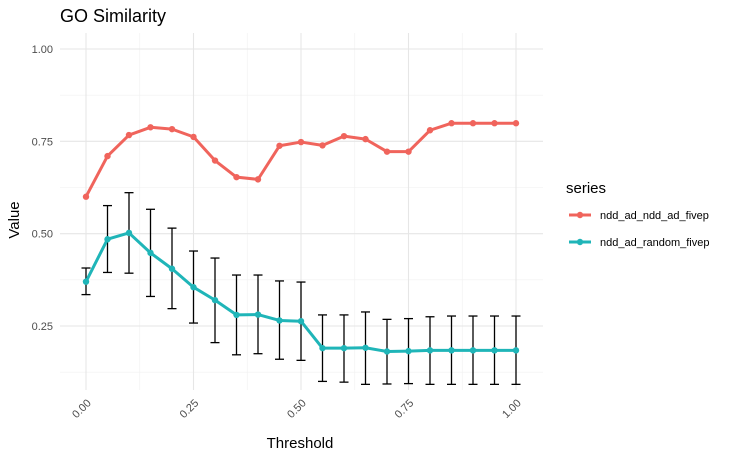 The height and width of the screenshot is (460, 745). What do you see at coordinates (586, 188) in the screenshot?
I see `legend-title: series` at bounding box center [586, 188].